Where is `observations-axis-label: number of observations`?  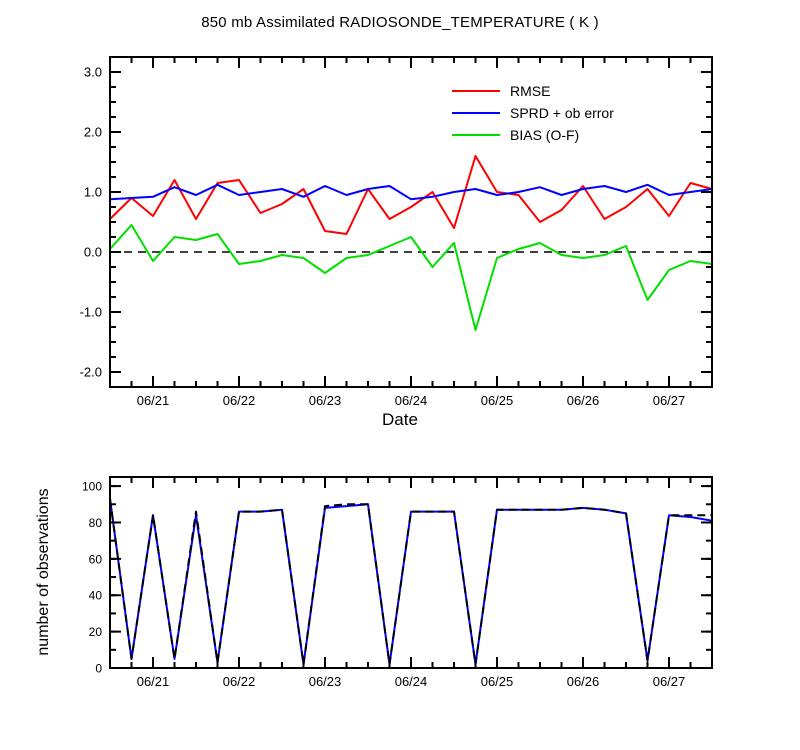
observations-axis-label: number of observations is located at coordinates (43, 572).